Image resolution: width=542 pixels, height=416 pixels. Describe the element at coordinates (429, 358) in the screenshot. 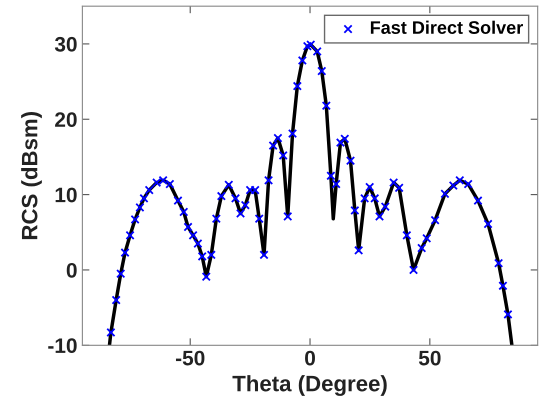

I see `x-tick-label: 50` at that location.